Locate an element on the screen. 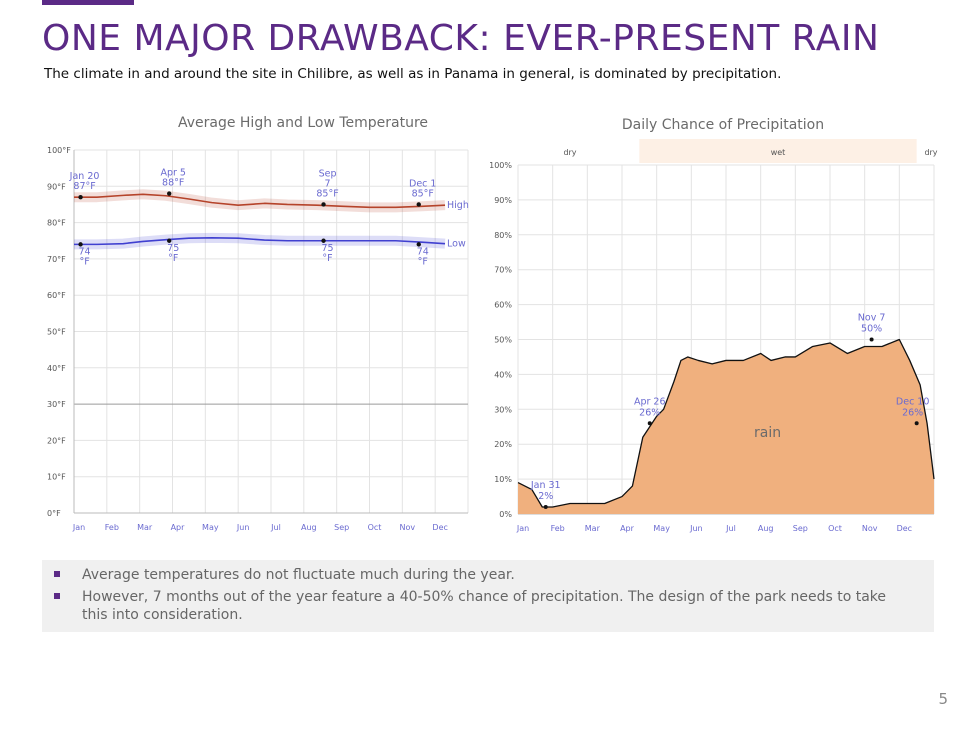 The width and height of the screenshot is (974, 729). season-label-dry-end: dry is located at coordinates (930, 152).